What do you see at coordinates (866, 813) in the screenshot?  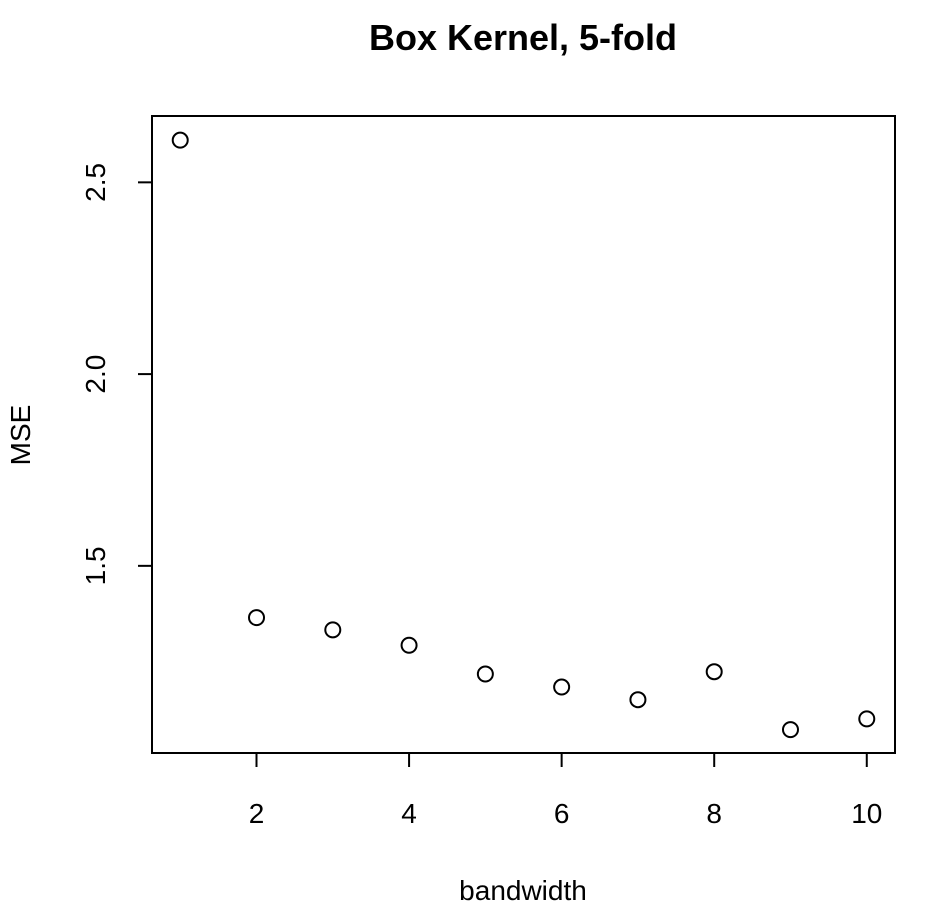 I see `x-tick-label: 10` at bounding box center [866, 813].